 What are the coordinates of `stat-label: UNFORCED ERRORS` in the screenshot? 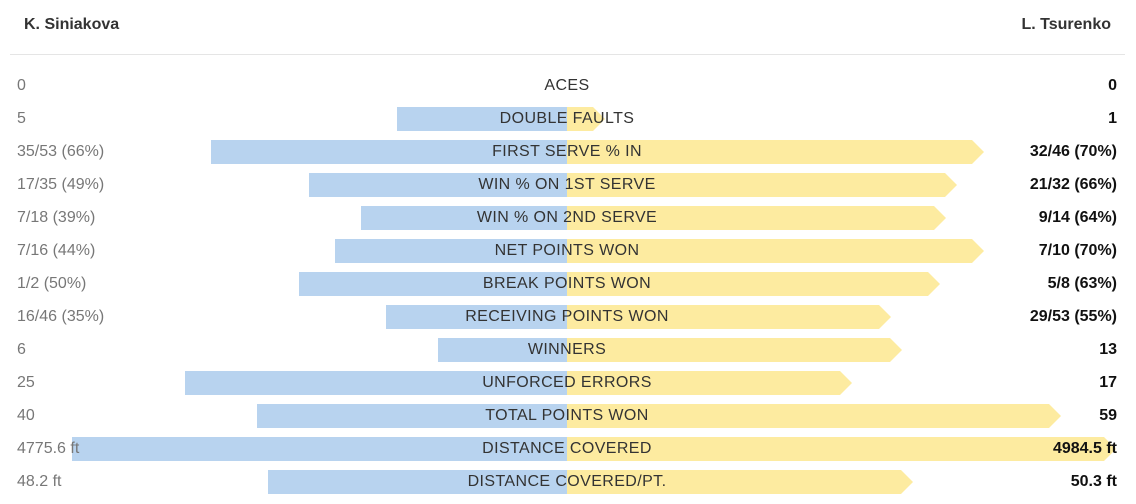 It's located at (567, 382).